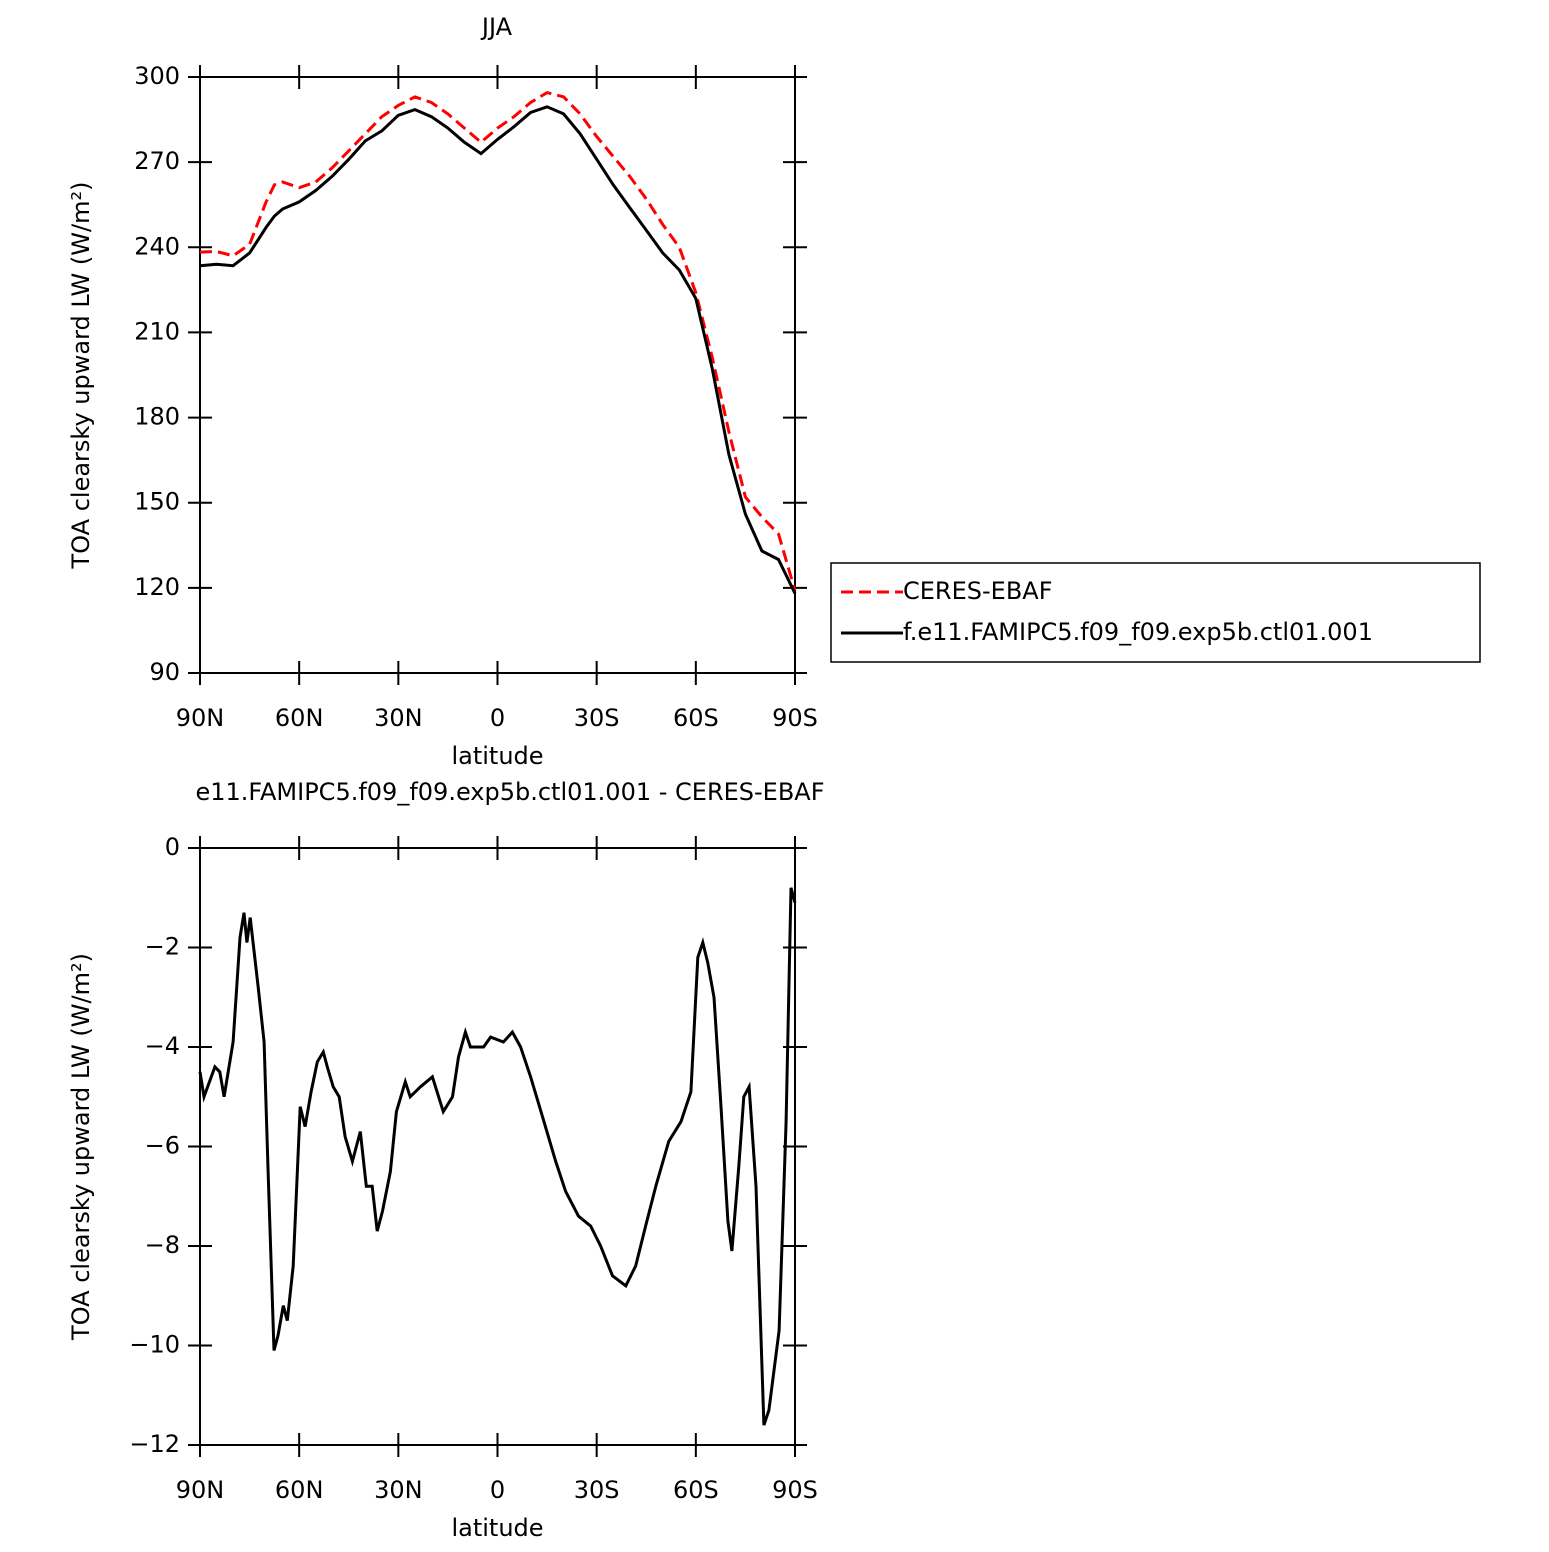 The width and height of the screenshot is (1549, 1552). Describe the element at coordinates (162, 1146) in the screenshot. I see `y-tick-label: −6` at that location.